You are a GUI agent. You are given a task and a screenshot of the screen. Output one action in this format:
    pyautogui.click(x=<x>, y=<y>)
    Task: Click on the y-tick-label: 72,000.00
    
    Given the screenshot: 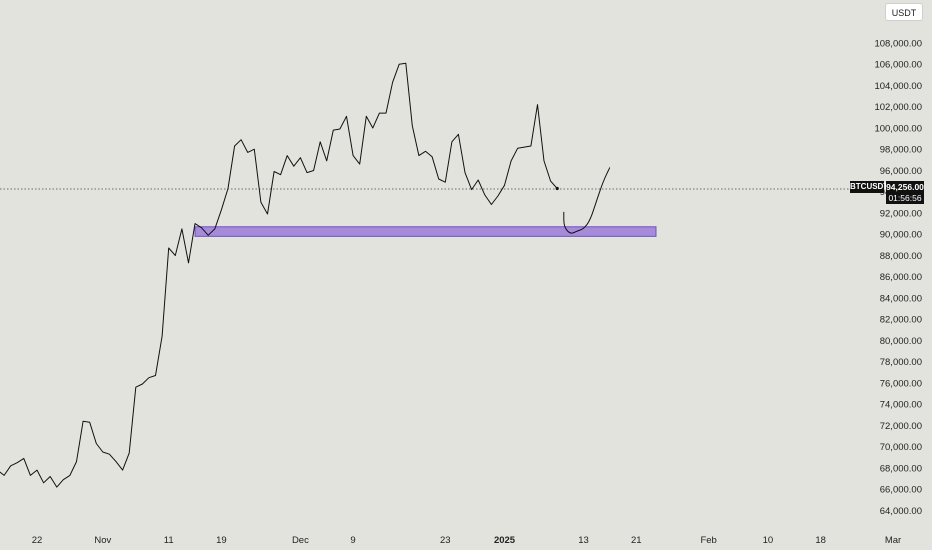 What is the action you would take?
    pyautogui.click(x=901, y=426)
    